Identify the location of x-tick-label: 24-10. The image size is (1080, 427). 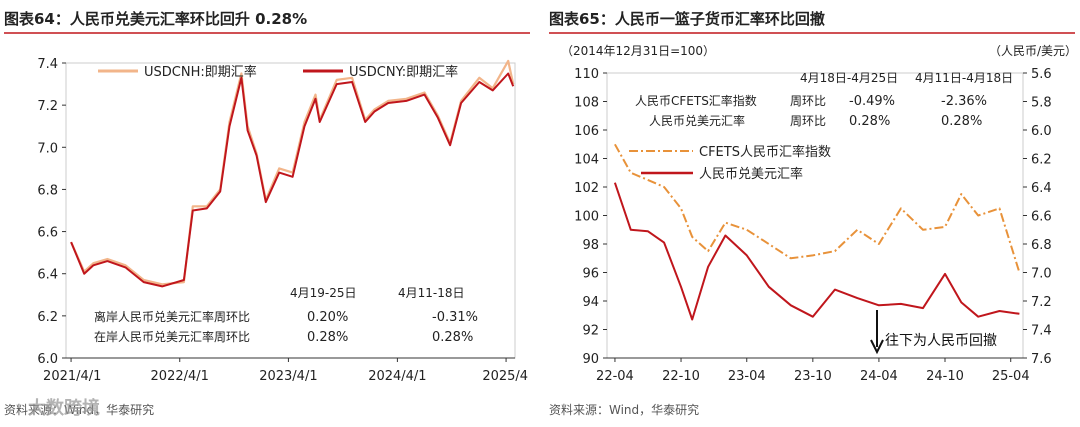
(945, 376).